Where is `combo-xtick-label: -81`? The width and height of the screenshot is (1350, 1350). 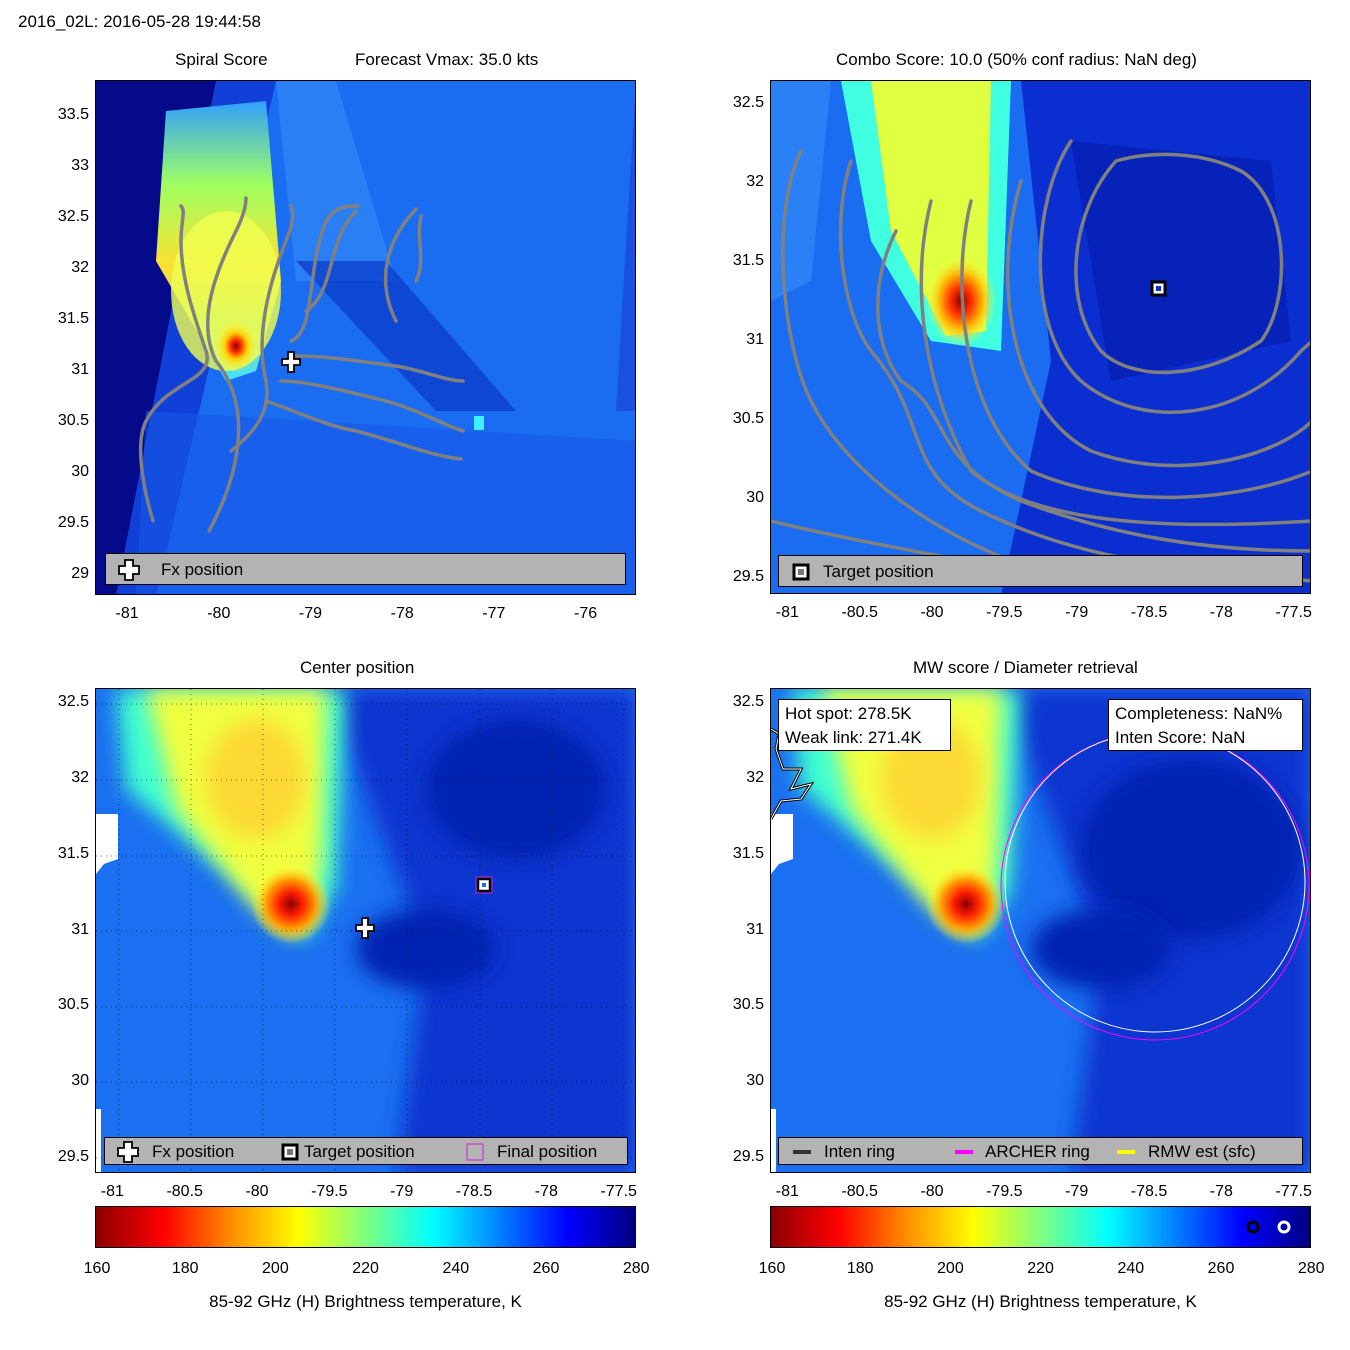
combo-xtick-label: -81 is located at coordinates (787, 612).